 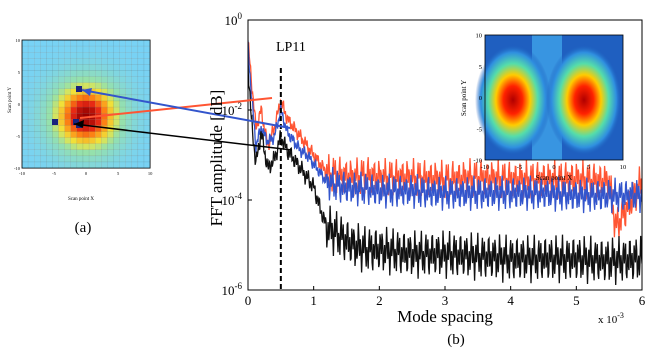 What do you see at coordinates (10, 100) in the screenshot?
I see `panel-a-ylabel: Scan point Y` at bounding box center [10, 100].